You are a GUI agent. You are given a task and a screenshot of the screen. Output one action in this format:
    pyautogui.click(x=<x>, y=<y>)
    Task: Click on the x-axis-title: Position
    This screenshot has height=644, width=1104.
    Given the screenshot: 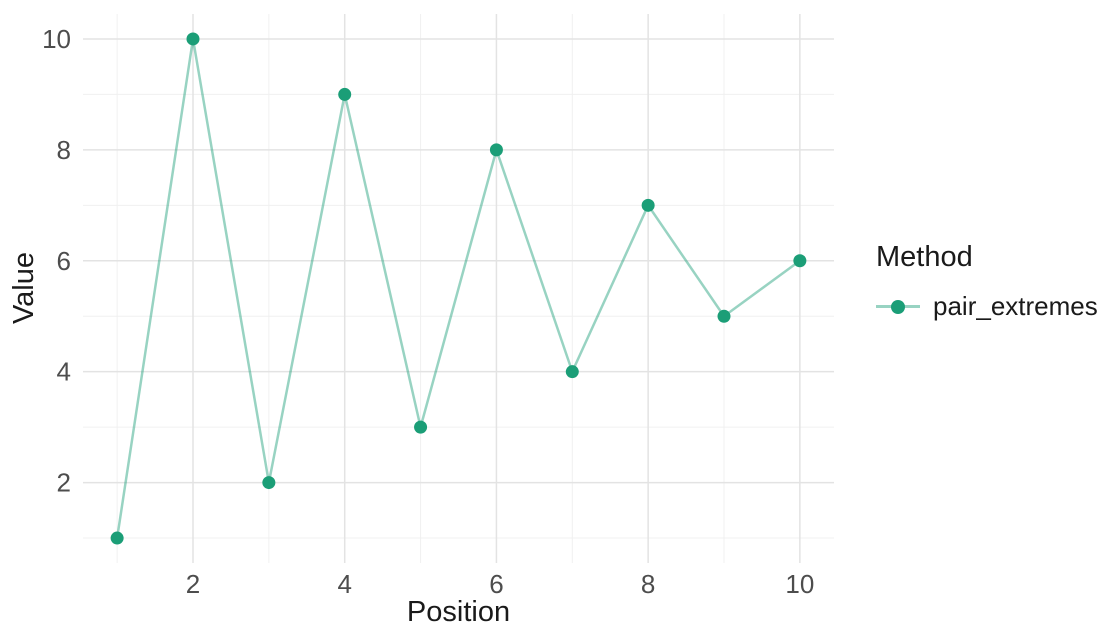 What is the action you would take?
    pyautogui.click(x=458, y=612)
    